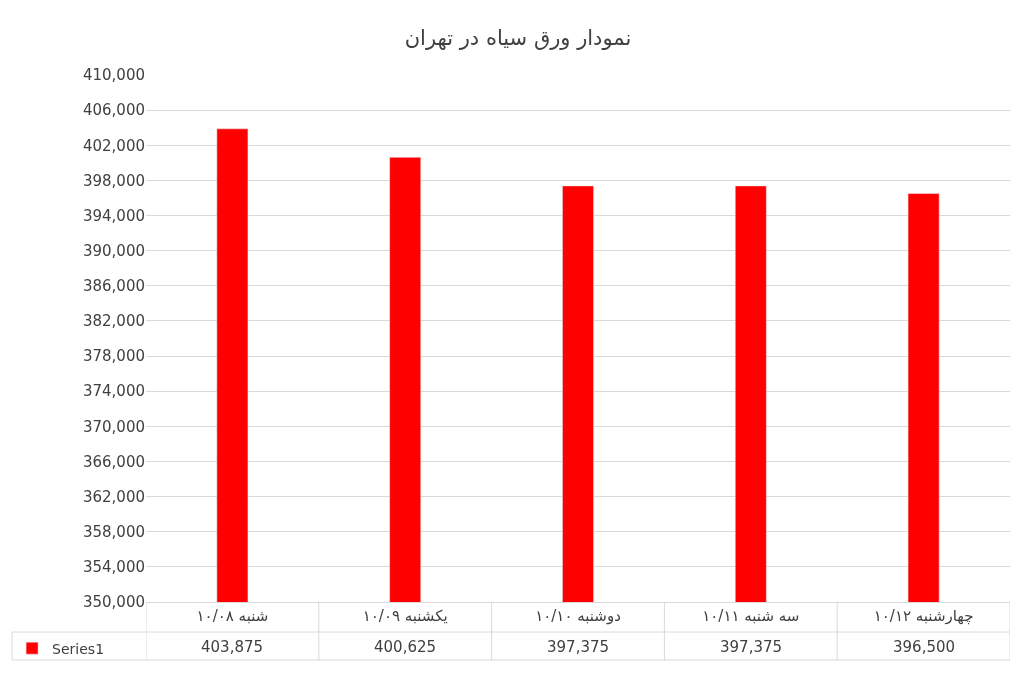 The width and height of the screenshot is (1036, 677). I want to click on y-tick-label: 378,000, so click(113, 356).